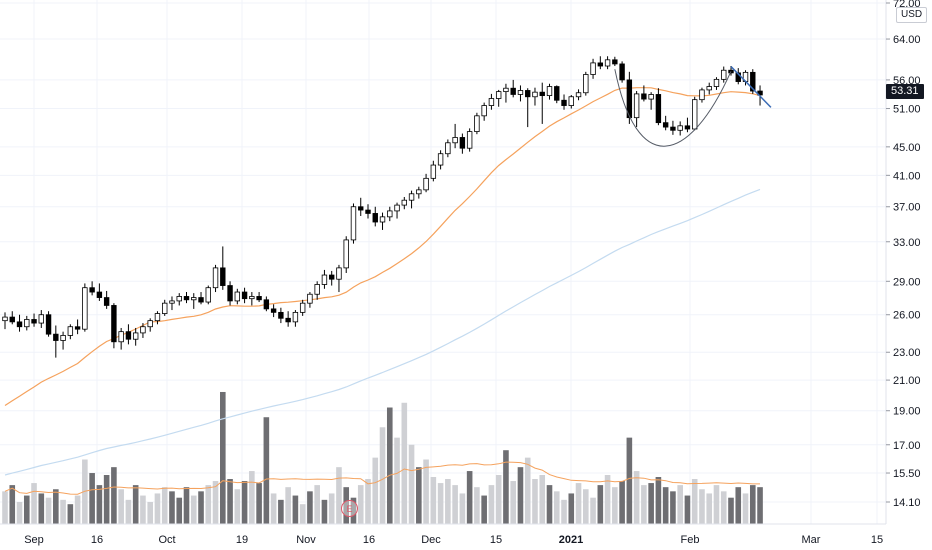 Image resolution: width=932 pixels, height=550 pixels. Describe the element at coordinates (905, 91) in the screenshot. I see `last-price-badge: 53.31` at that location.